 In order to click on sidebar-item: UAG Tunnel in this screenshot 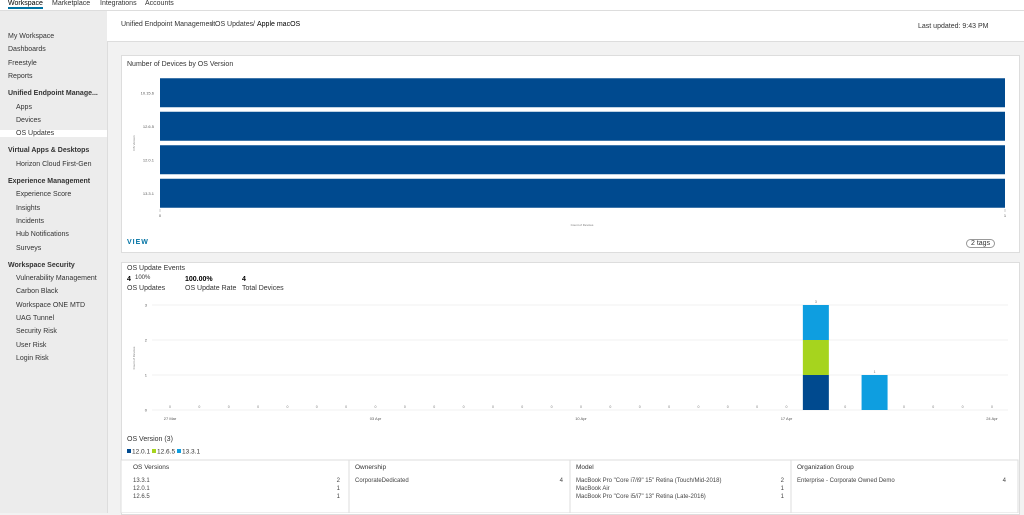, I will do `click(35, 318)`.